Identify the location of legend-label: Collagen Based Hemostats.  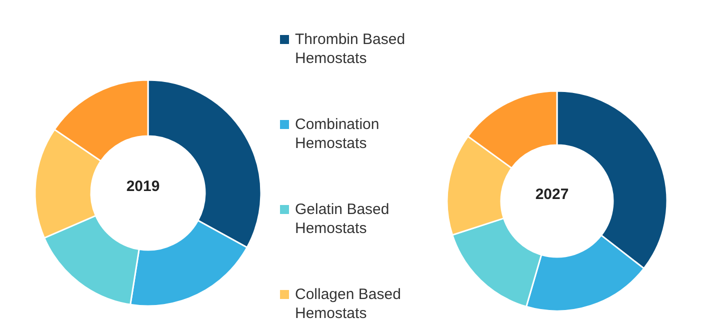
(348, 304).